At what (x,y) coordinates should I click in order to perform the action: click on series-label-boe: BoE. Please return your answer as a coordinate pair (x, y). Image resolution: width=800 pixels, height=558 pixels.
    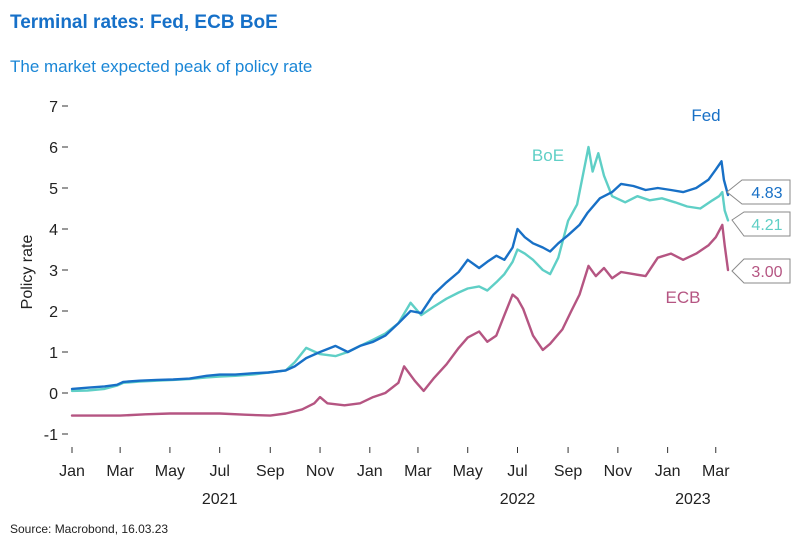
    Looking at the image, I should click on (548, 155).